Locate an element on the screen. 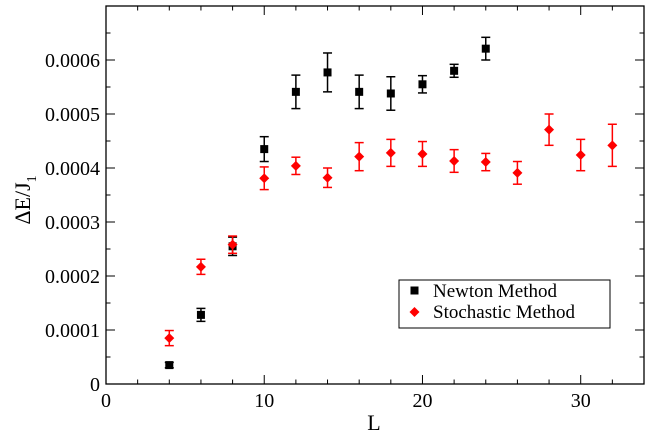 The image size is (646, 432). y-tick-label: 0.0002 is located at coordinates (72, 277).